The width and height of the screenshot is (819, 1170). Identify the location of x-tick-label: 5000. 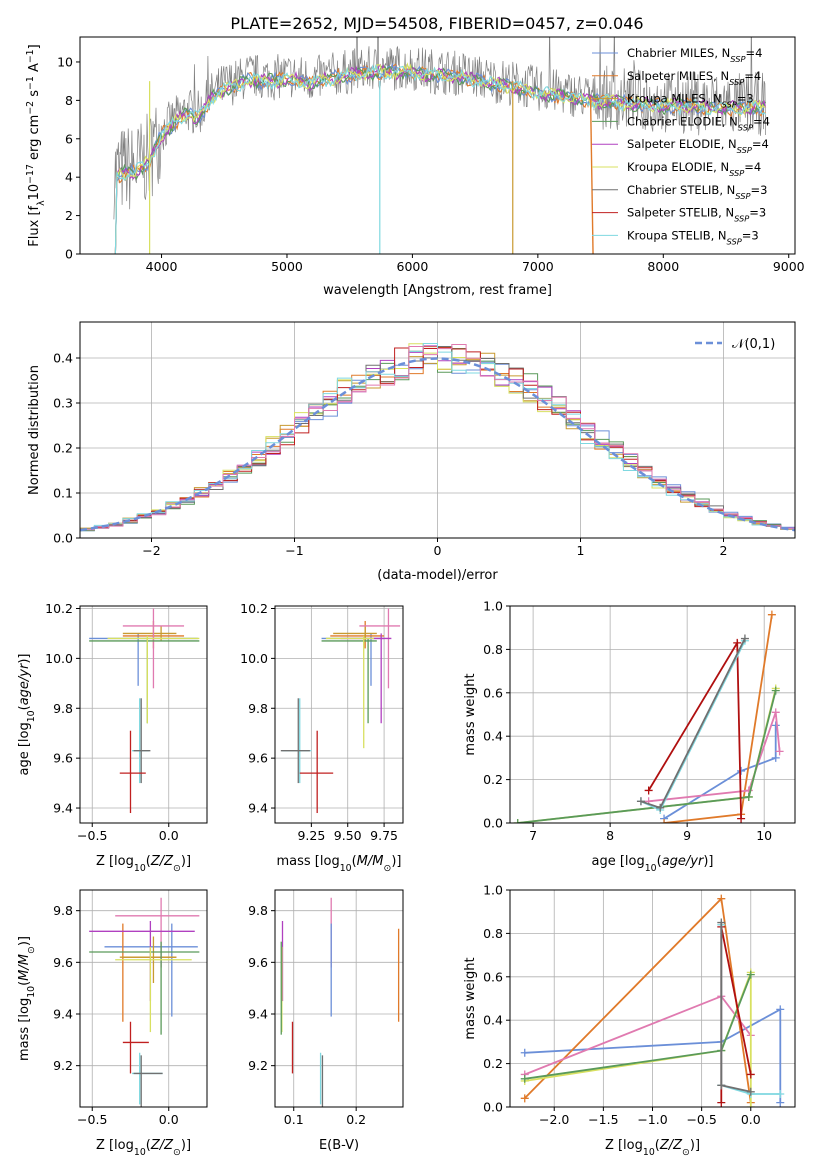
(287, 266).